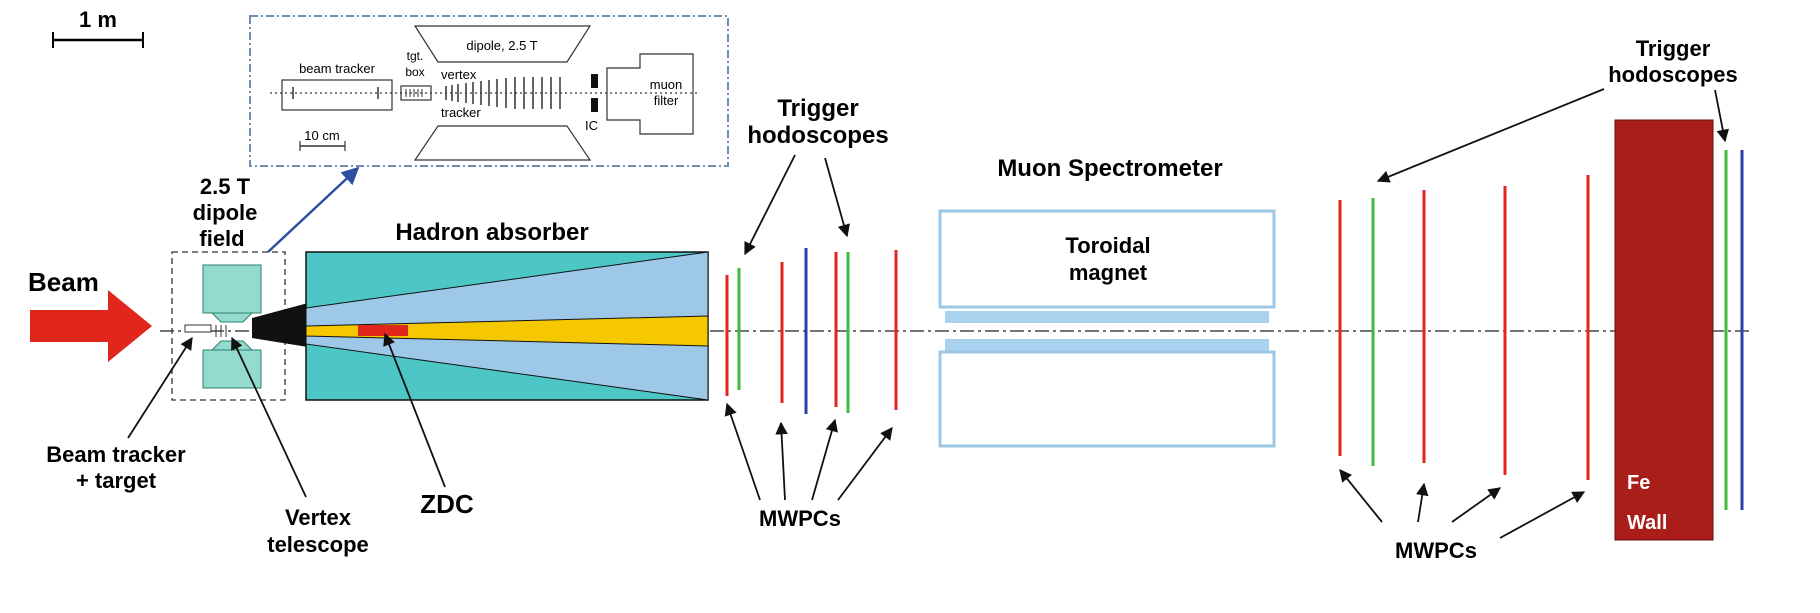 Image resolution: width=1820 pixels, height=613 pixels. What do you see at coordinates (811, 331) in the screenshot?
I see `first-station-planes` at bounding box center [811, 331].